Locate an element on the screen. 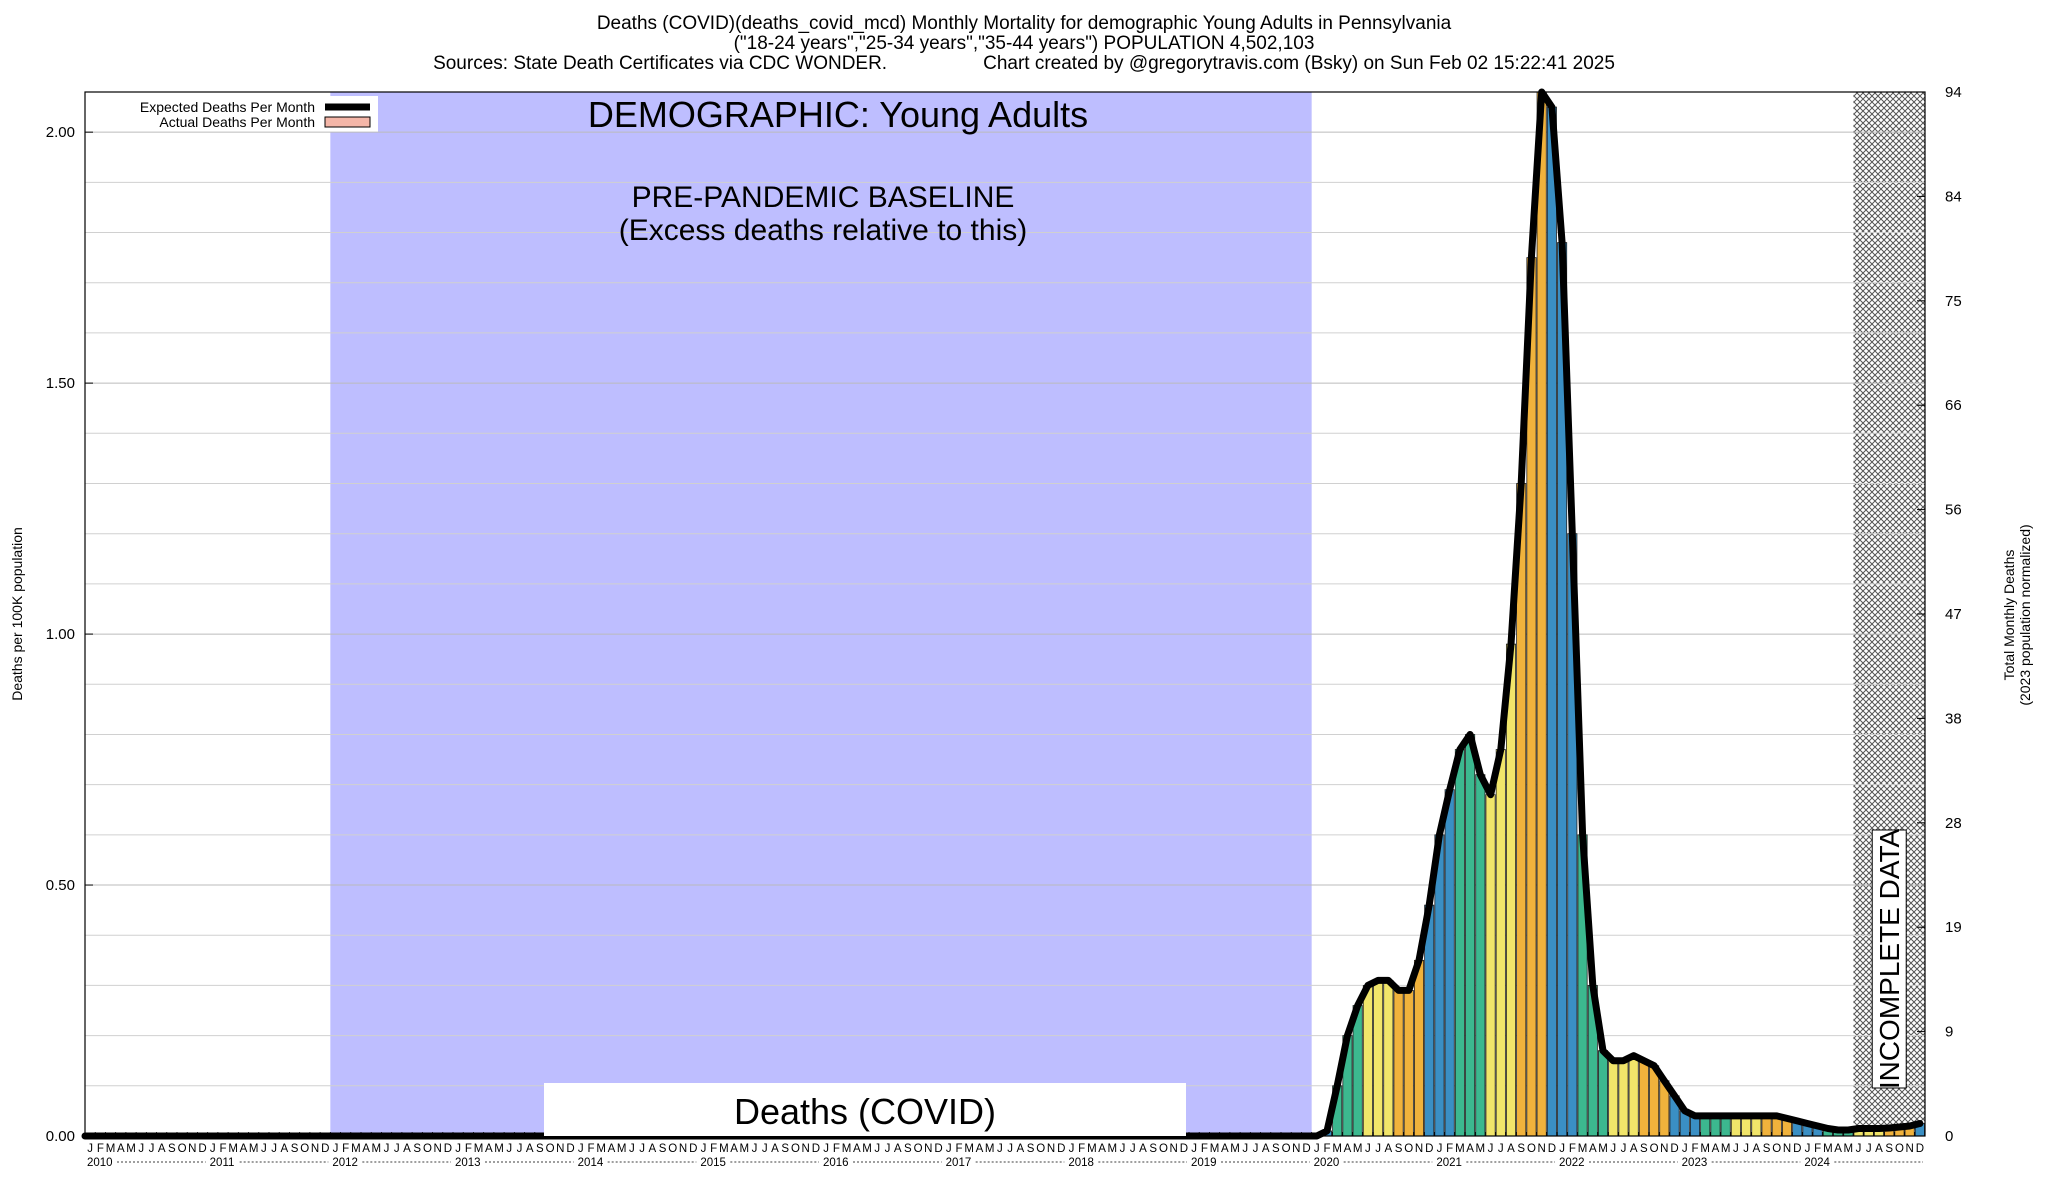 The width and height of the screenshot is (2048, 1200). x-year-label: 2018 is located at coordinates (1081, 1163).